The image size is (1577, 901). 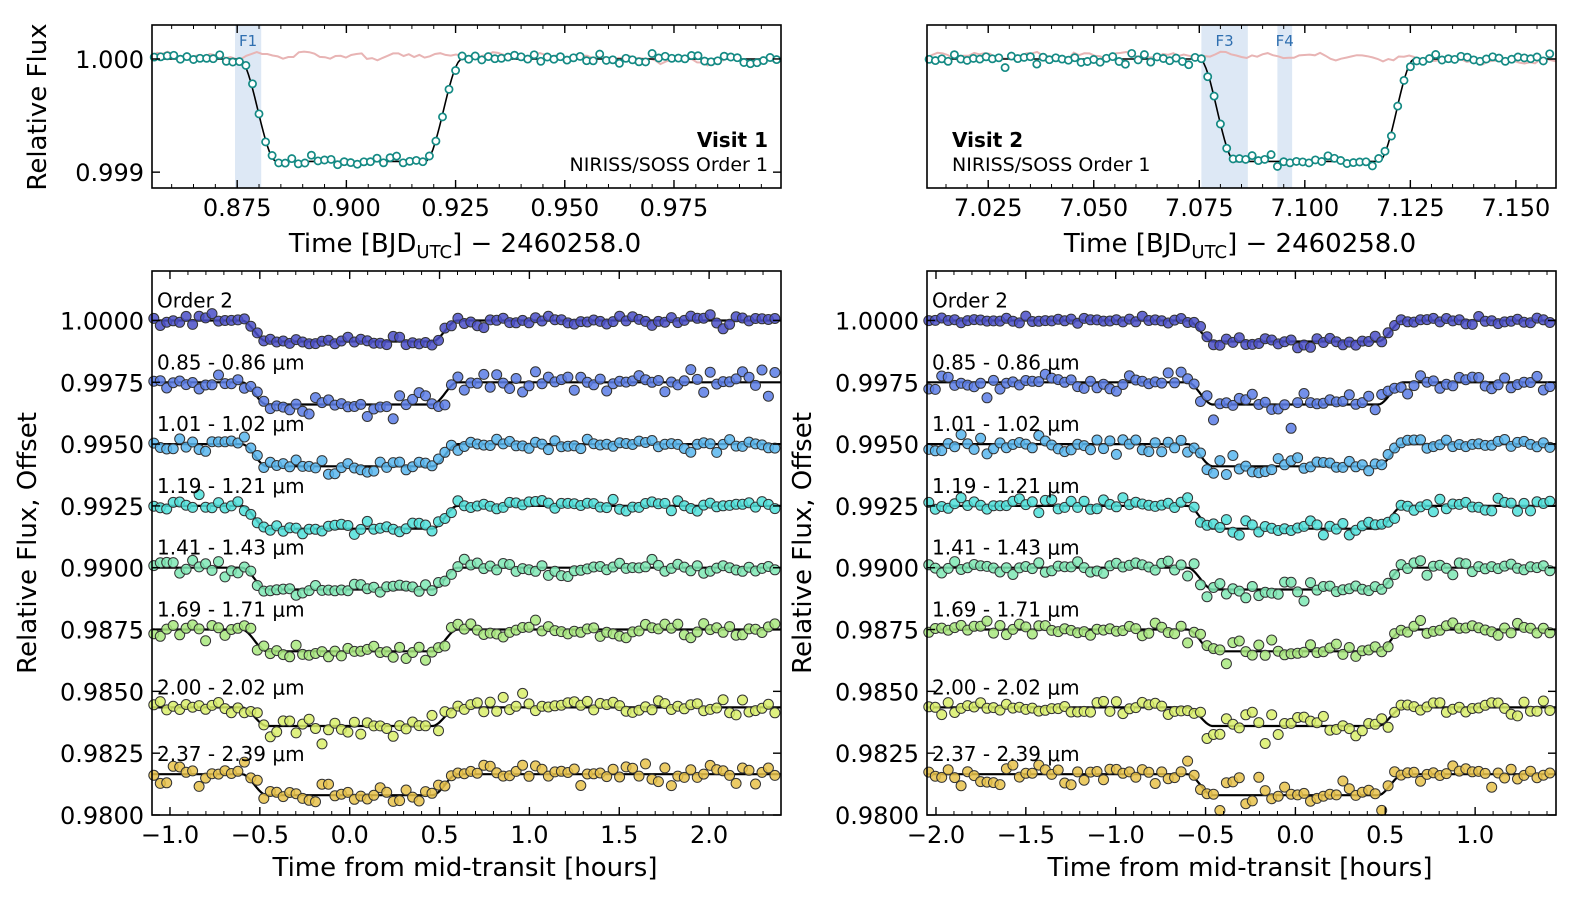 What do you see at coordinates (102, 754) in the screenshot?
I see `visit1-spec-ytick-label: 0.9825` at bounding box center [102, 754].